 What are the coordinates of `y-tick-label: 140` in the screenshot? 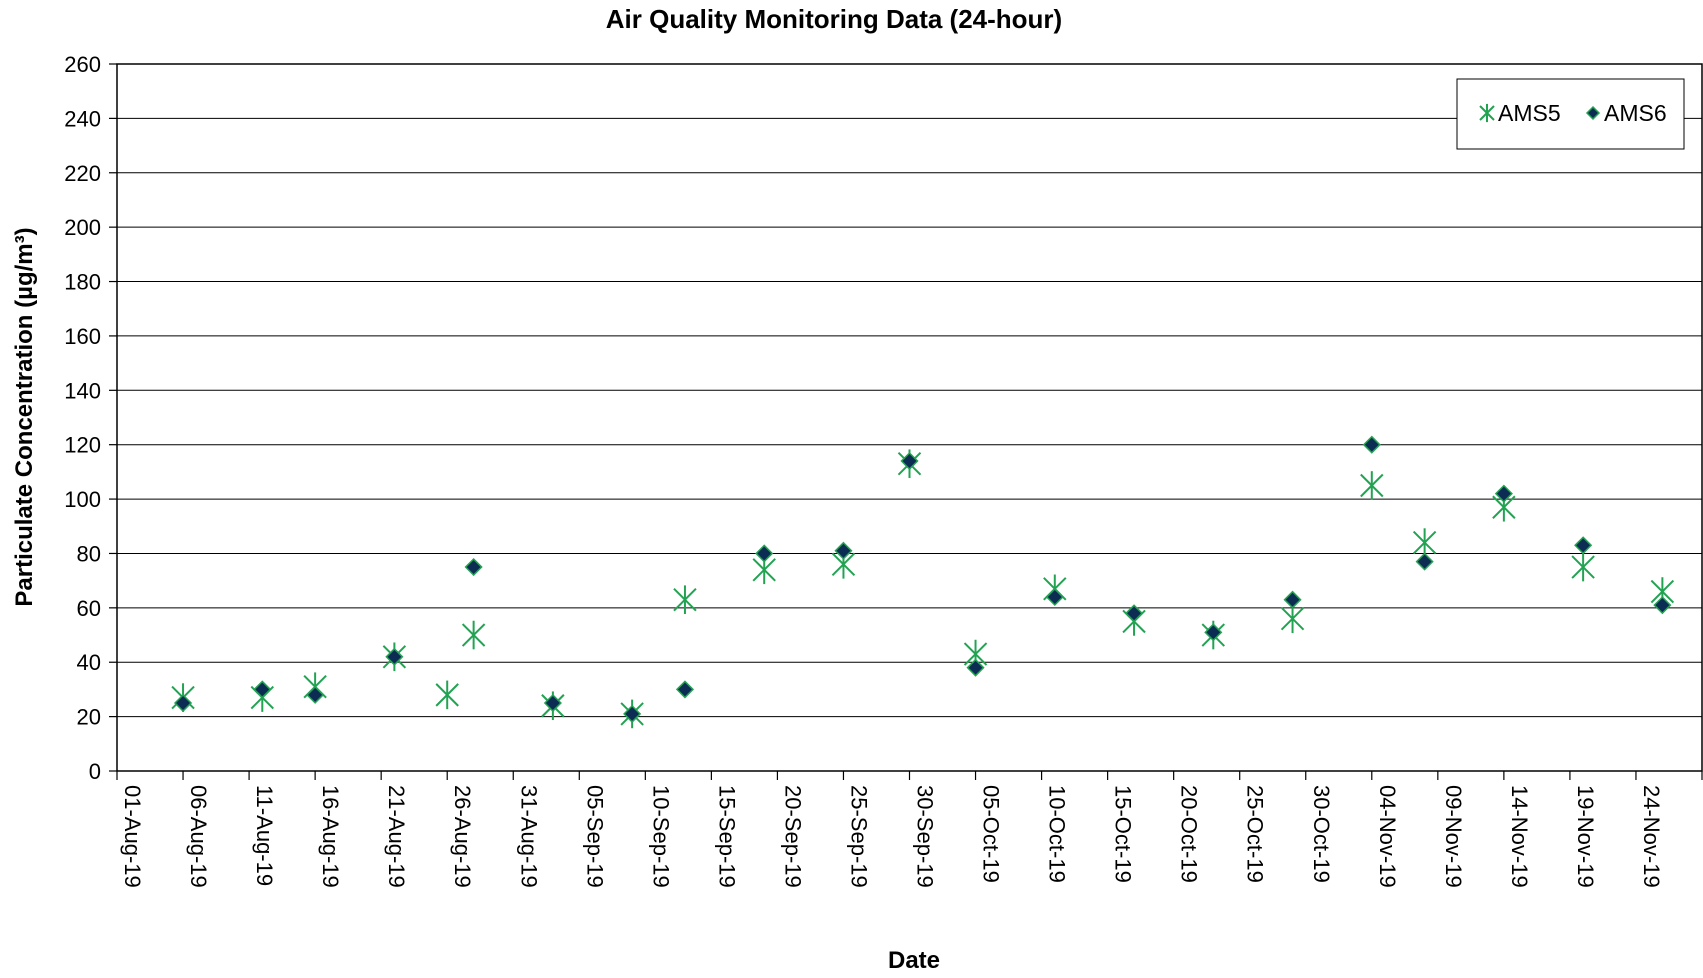 It's located at (82, 390).